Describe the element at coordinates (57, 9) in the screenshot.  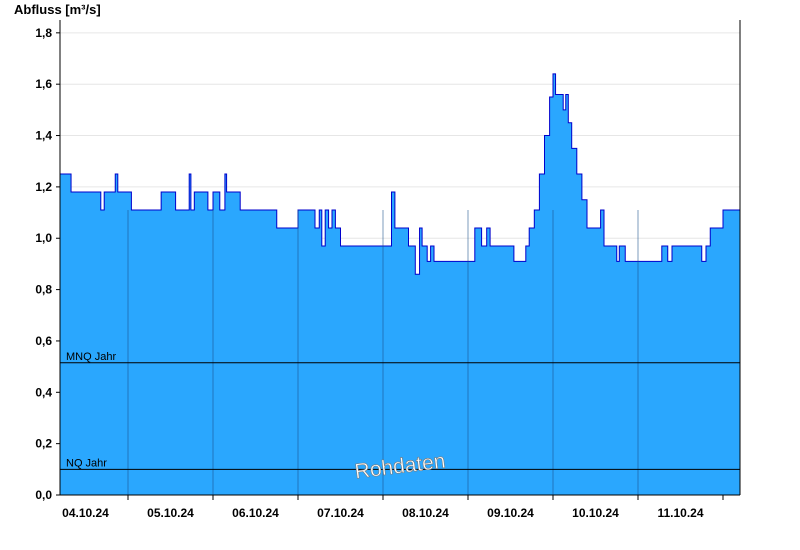
I see `y-axis-title: Abfluss [m³/s]` at that location.